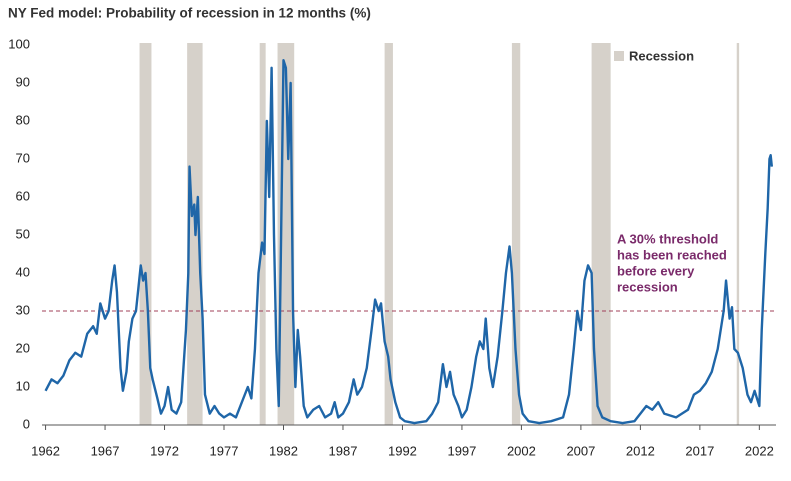 The image size is (791, 481). I want to click on x-tick-label: 1962, so click(45, 450).